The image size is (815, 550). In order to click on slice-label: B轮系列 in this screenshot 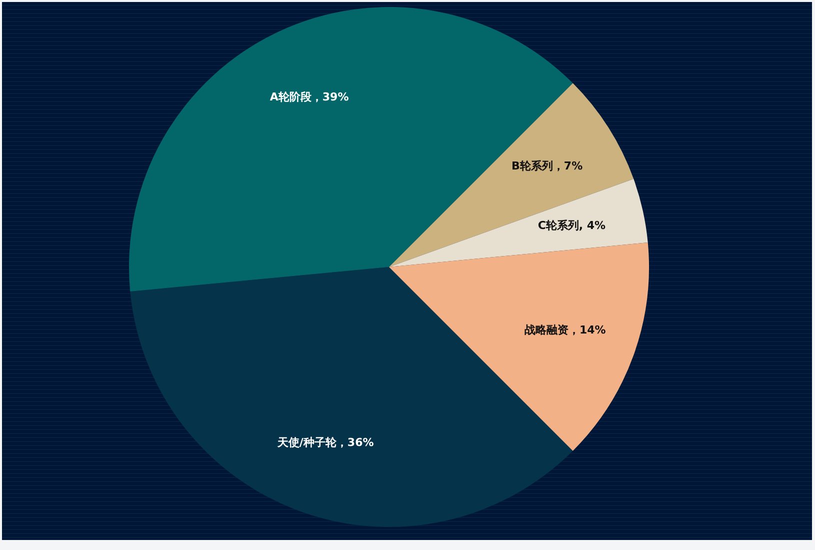, I will do `click(532, 166)`.